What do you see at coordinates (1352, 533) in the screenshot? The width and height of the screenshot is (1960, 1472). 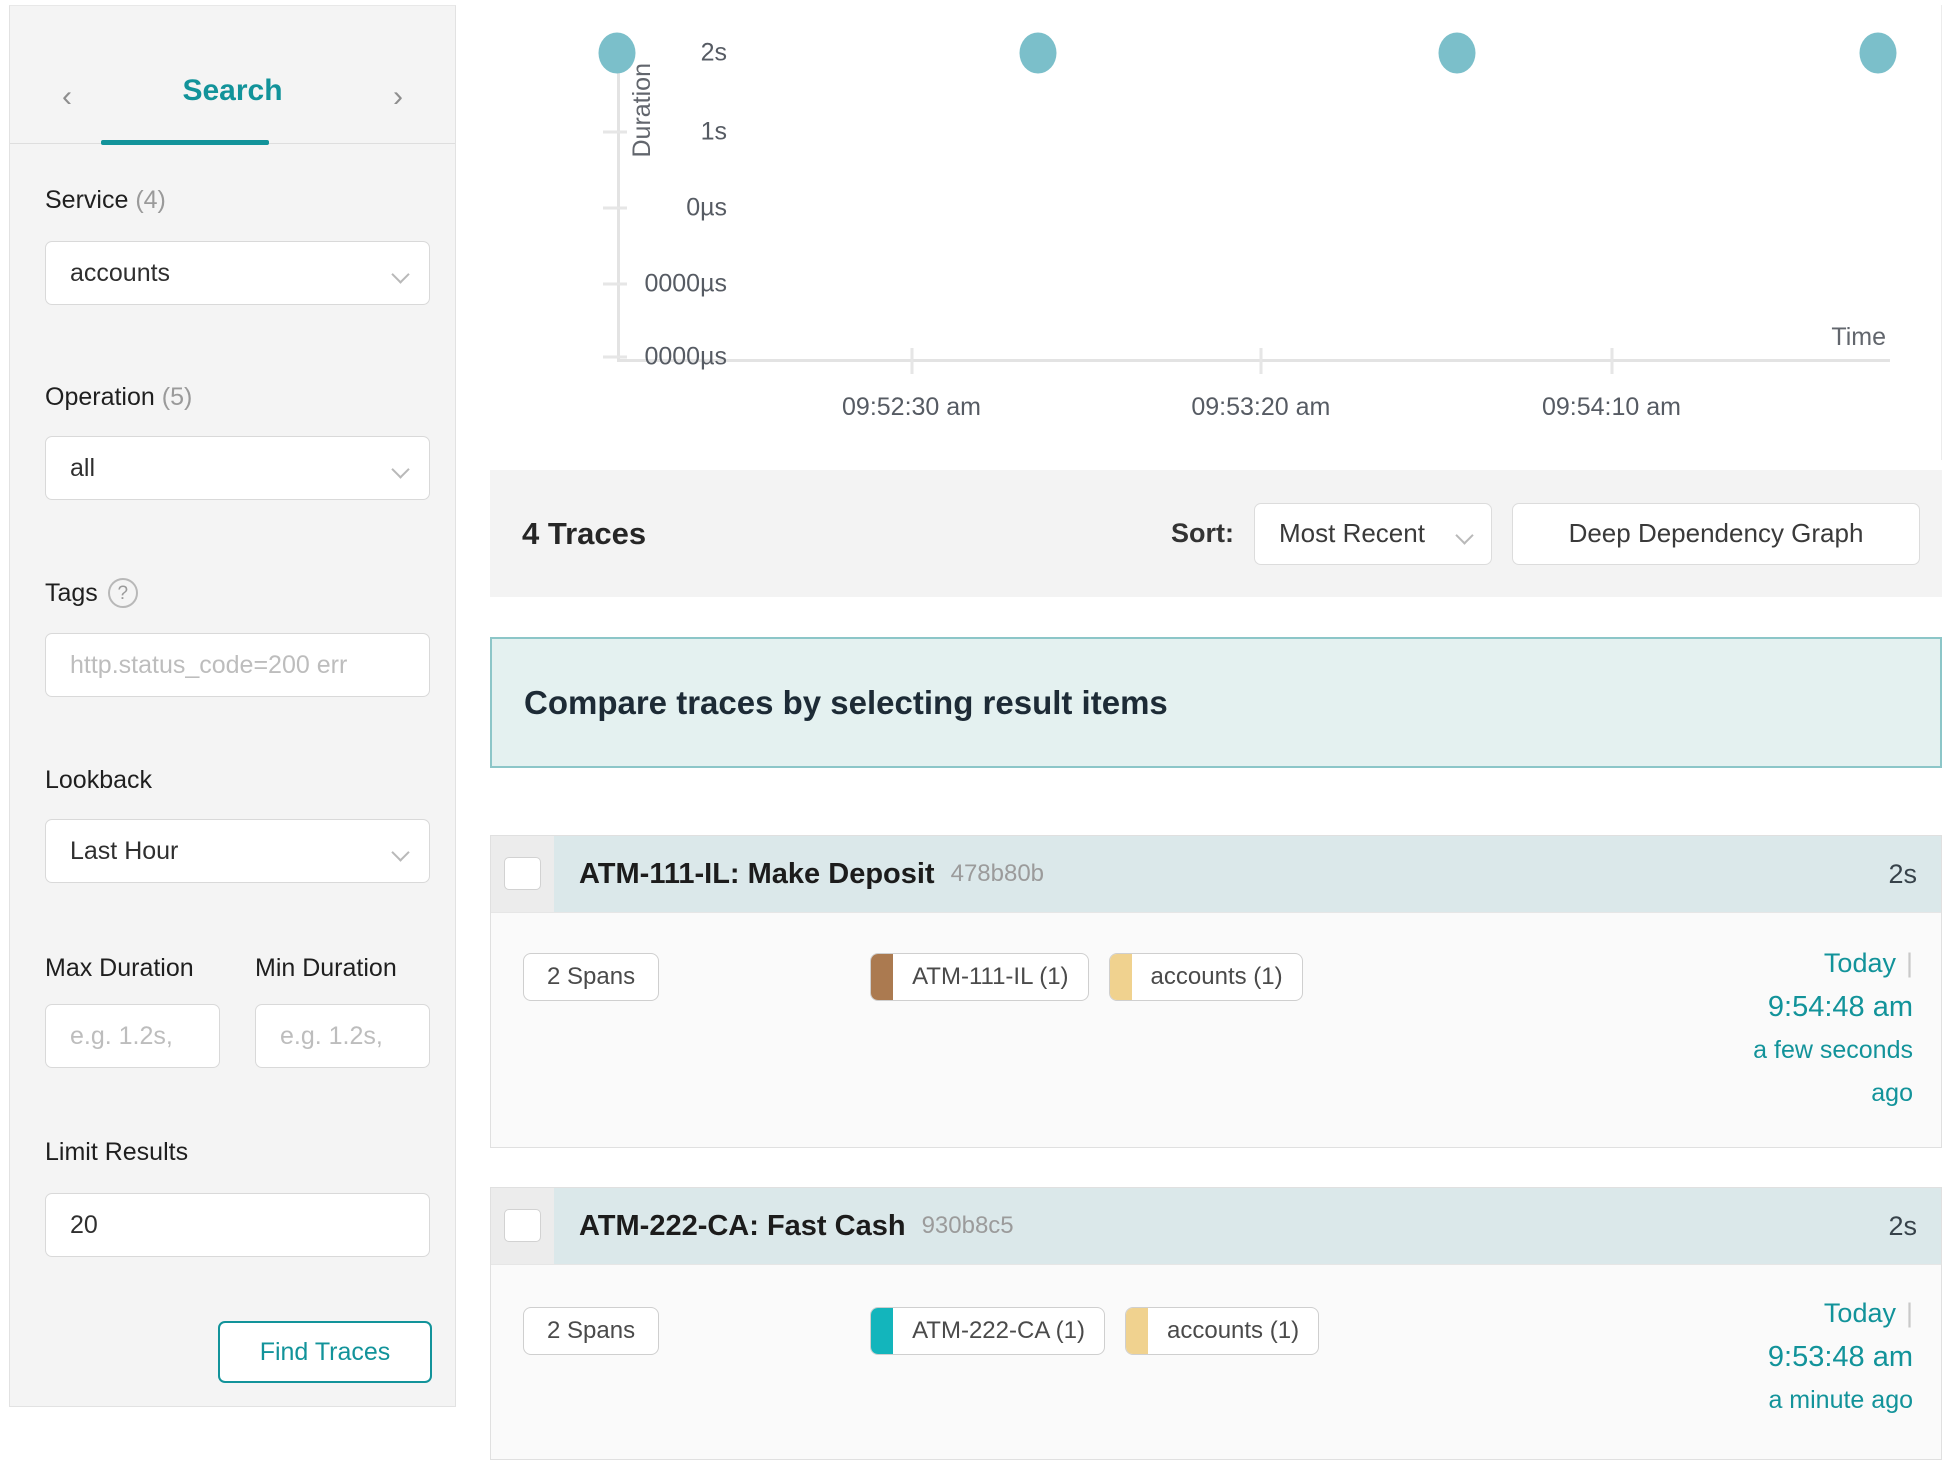 I see `sort-select-value: Most Recent` at bounding box center [1352, 533].